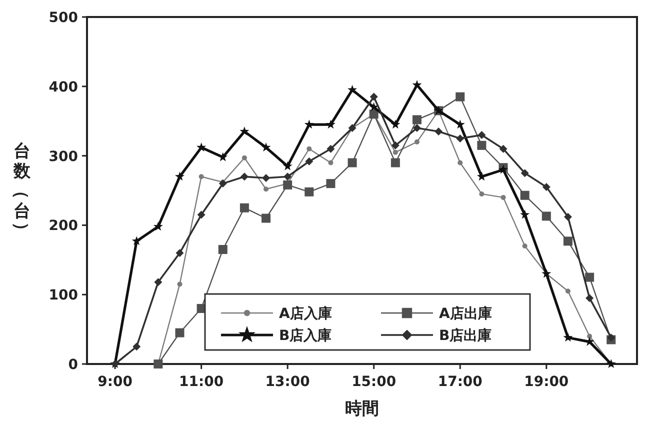  What do you see at coordinates (374, 382) in the screenshot?
I see `x-tick-label: 15:00` at bounding box center [374, 382].